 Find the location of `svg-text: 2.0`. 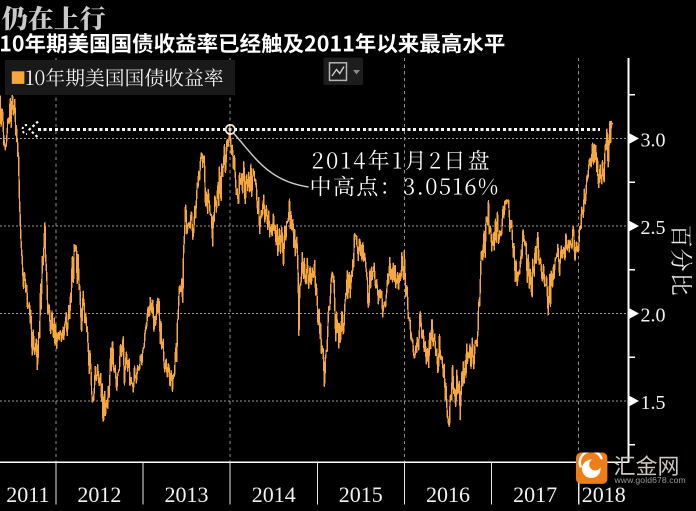

svg-text: 2.0 is located at coordinates (653, 315).